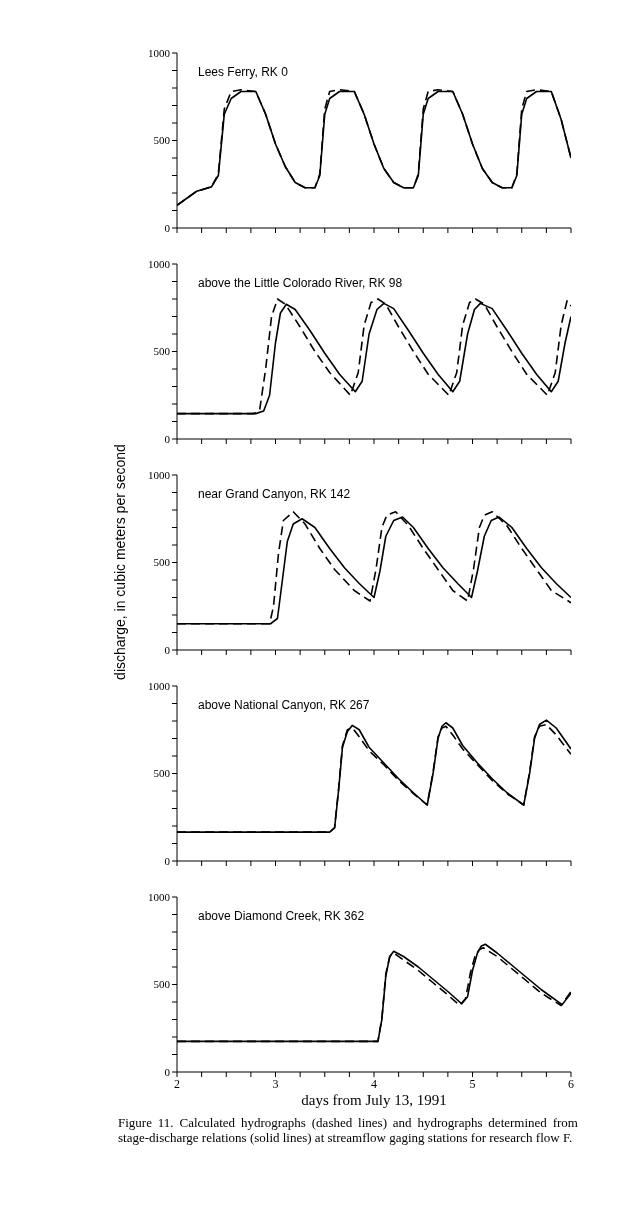 The width and height of the screenshot is (635, 1220). What do you see at coordinates (275, 1083) in the screenshot?
I see `x-tick-label: 3` at bounding box center [275, 1083].